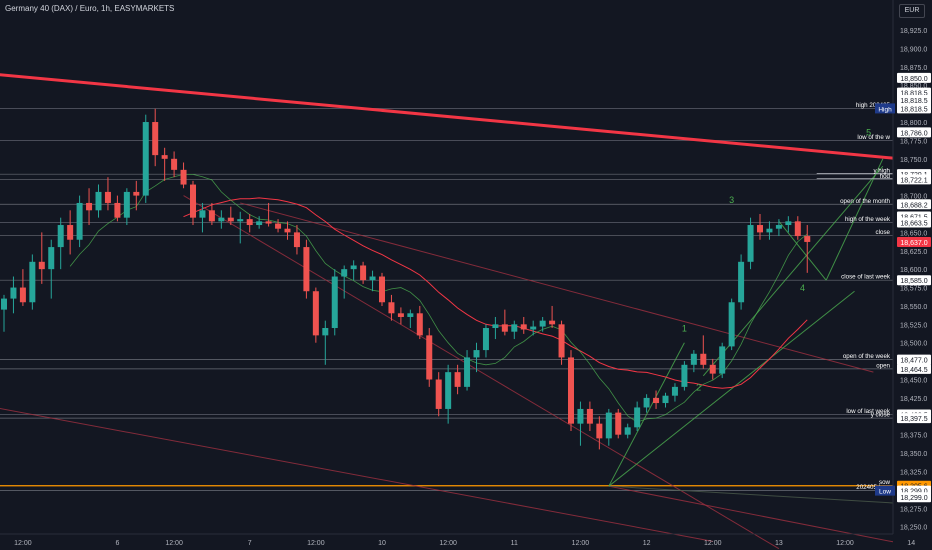 The height and width of the screenshot is (550, 932). What do you see at coordinates (913, 233) in the screenshot?
I see `price-tick-label: 18,650.0` at bounding box center [913, 233].